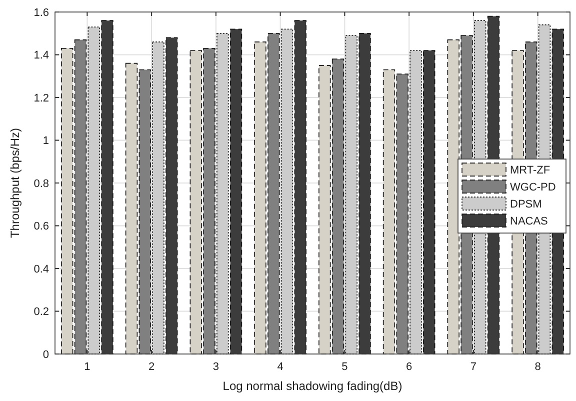  What do you see at coordinates (473, 367) in the screenshot?
I see `x-tick-label: 7` at bounding box center [473, 367].